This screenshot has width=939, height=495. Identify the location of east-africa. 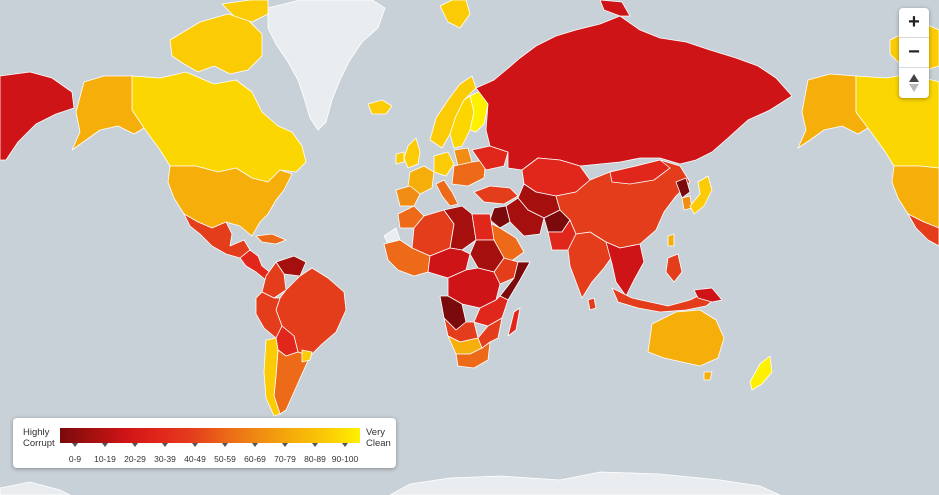
(491, 311).